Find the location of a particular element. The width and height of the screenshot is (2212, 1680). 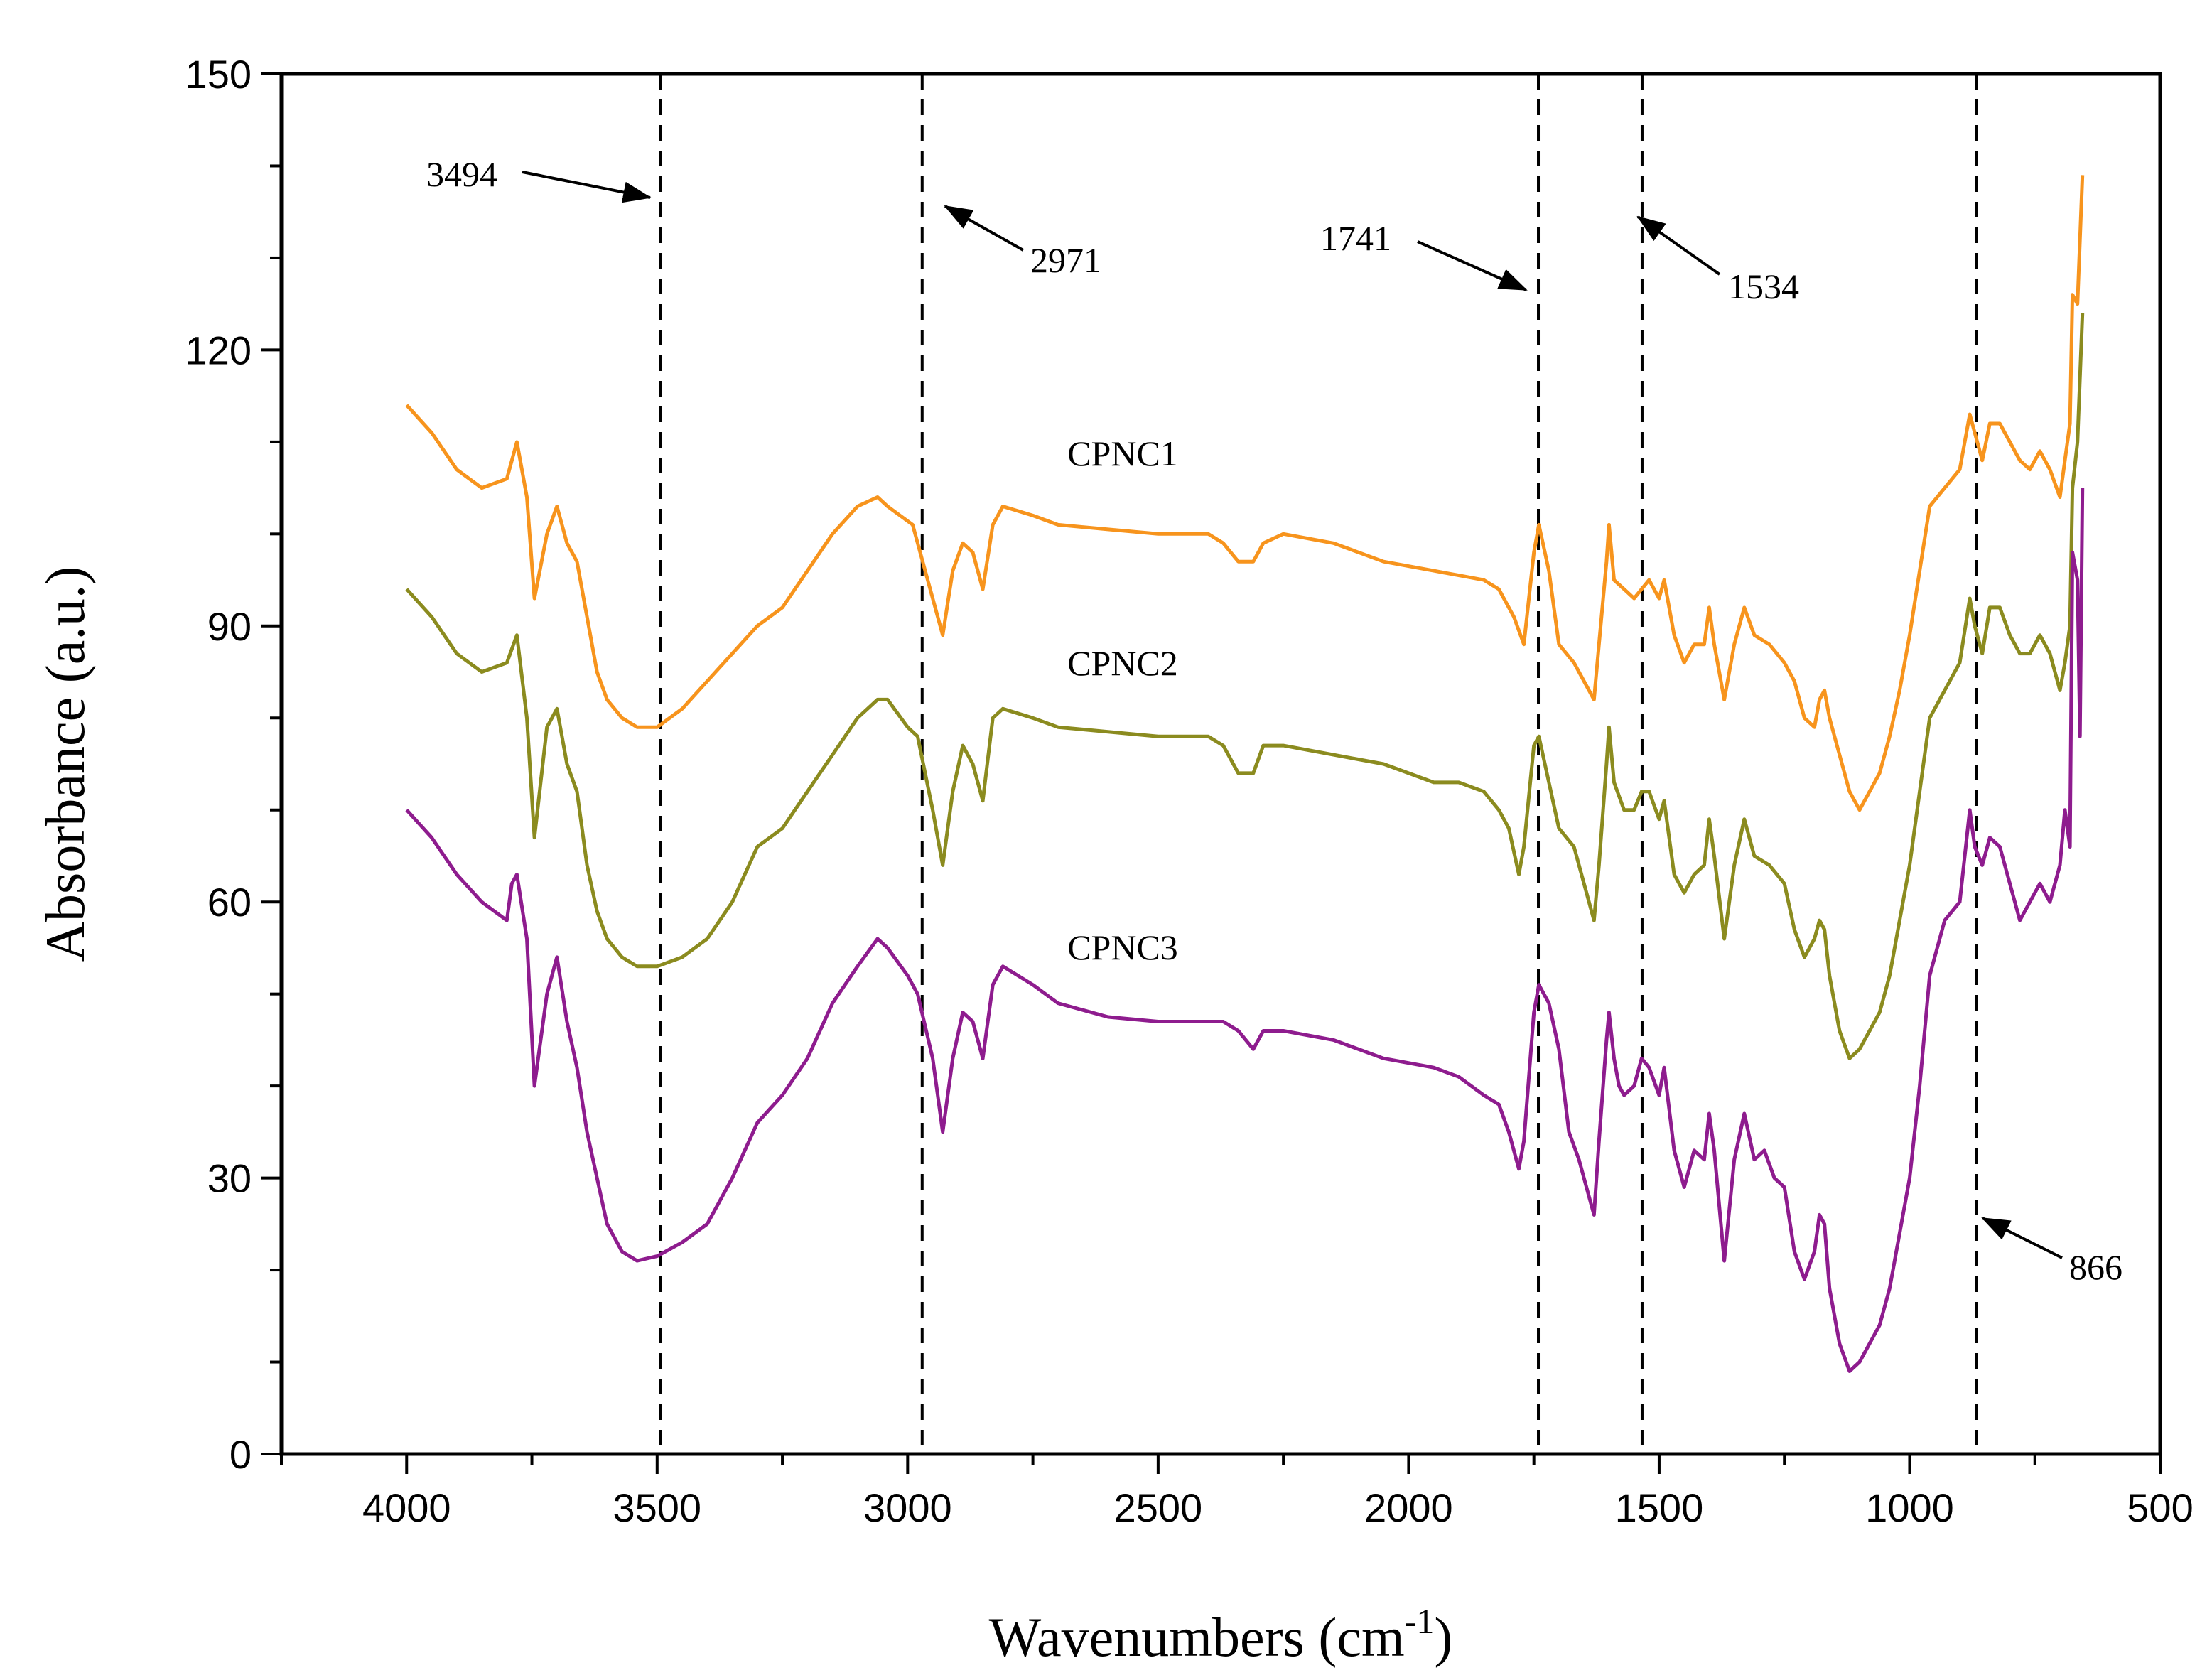

series-label-cpnc1: CPNC1 is located at coordinates (1122, 453).